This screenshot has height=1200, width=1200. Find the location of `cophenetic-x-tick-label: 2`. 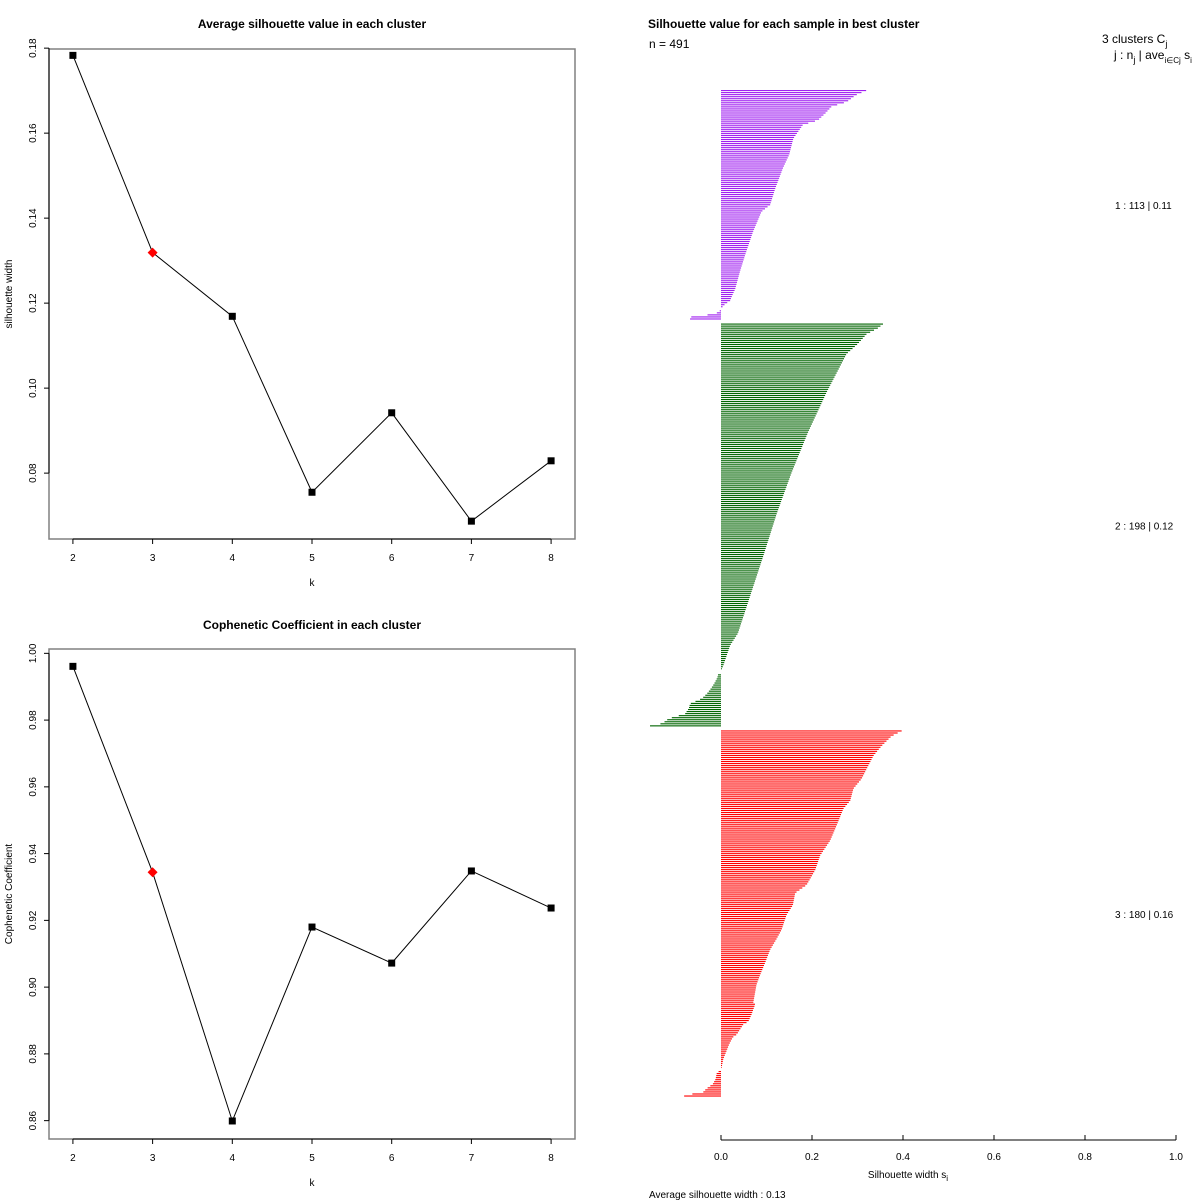

cophenetic-x-tick-label: 2 is located at coordinates (73, 1158).